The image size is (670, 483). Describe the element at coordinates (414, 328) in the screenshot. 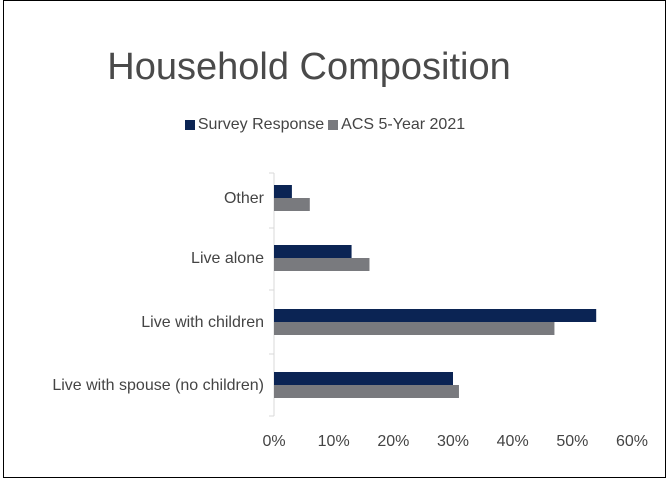

I see `bar-acs-live-with-children` at that location.